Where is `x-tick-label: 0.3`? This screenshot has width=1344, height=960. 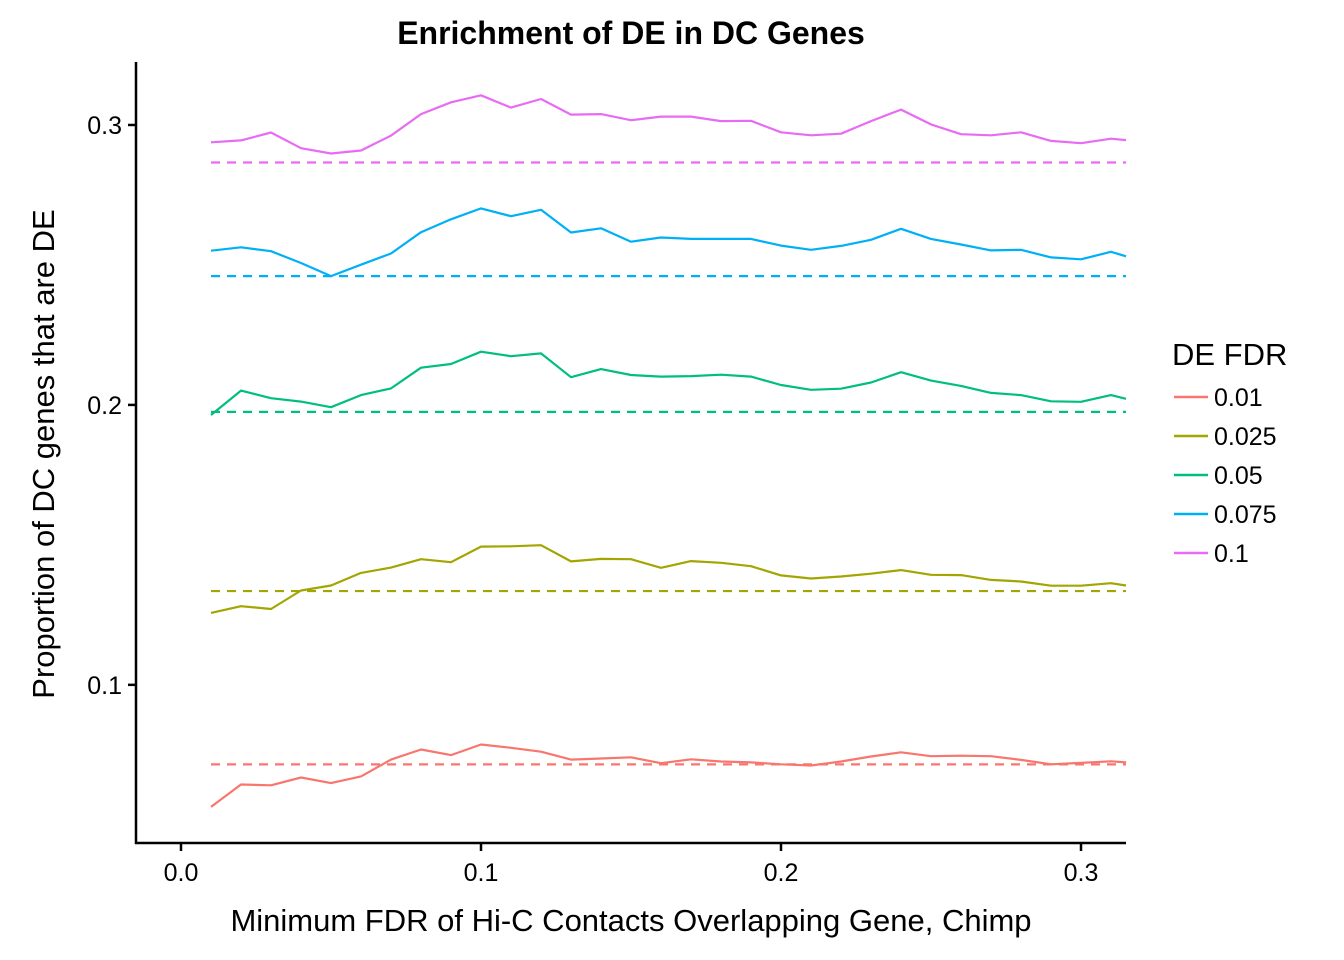 x-tick-label: 0.3 is located at coordinates (1081, 873).